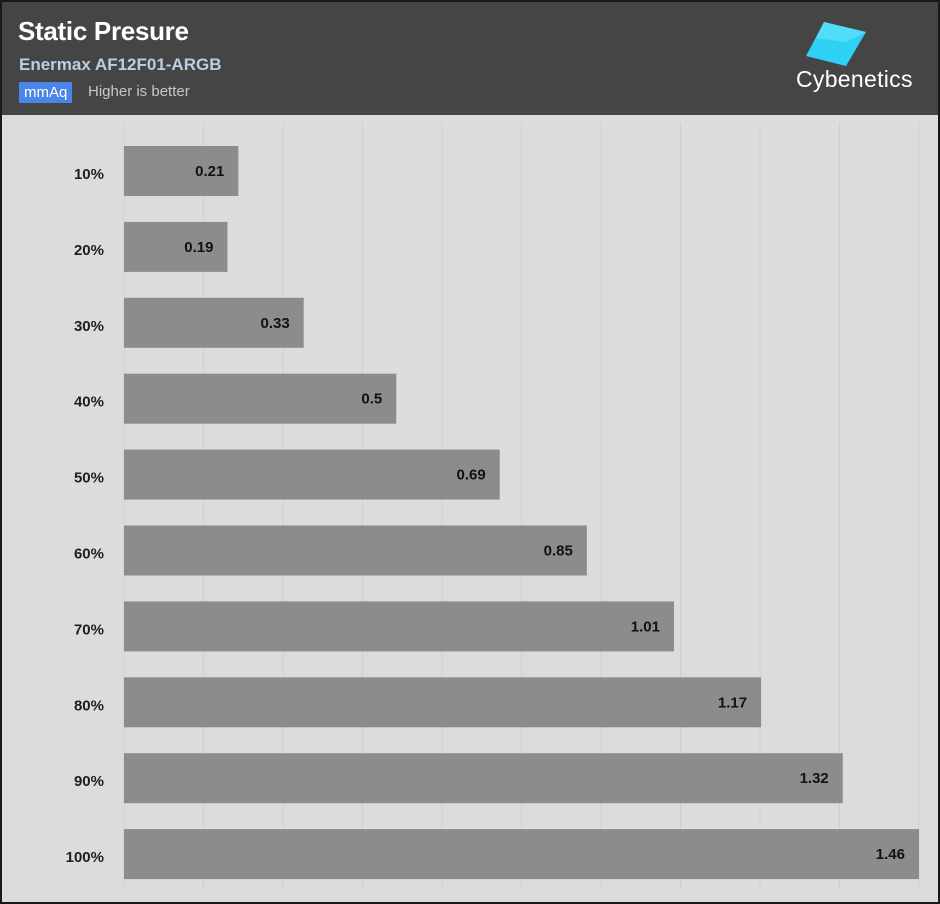 This screenshot has height=904, width=940. What do you see at coordinates (89, 250) in the screenshot?
I see `category-label: 20%` at bounding box center [89, 250].